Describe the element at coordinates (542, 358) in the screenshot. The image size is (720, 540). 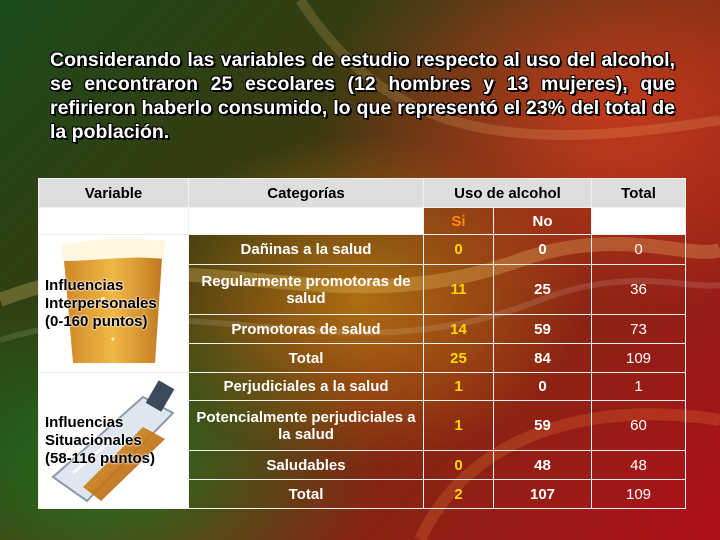
I see `no-cell: 84` at that location.